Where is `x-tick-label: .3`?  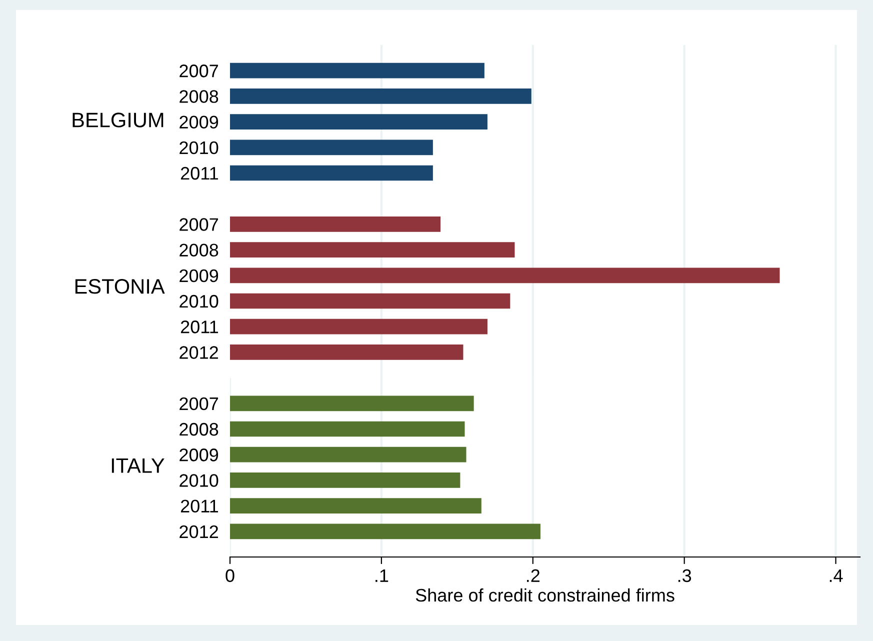 x-tick-label: .3 is located at coordinates (685, 575).